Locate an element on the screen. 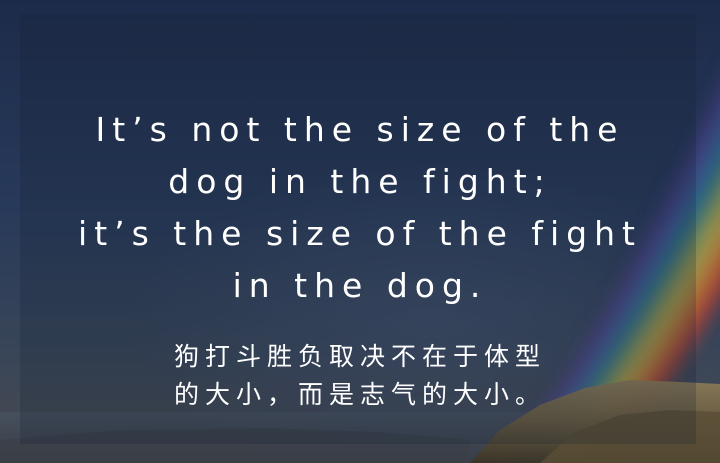  chinese-quote-line: 的大小，而是志气的大小。 is located at coordinates (359, 394).